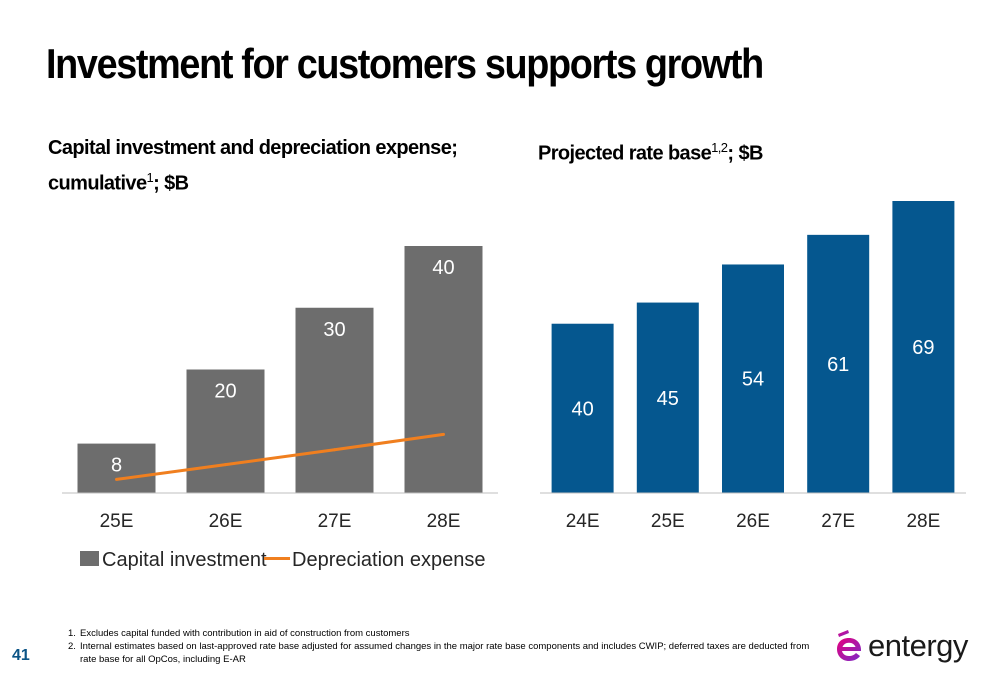  I want to click on rate-base-data-label: 54, so click(753, 380).